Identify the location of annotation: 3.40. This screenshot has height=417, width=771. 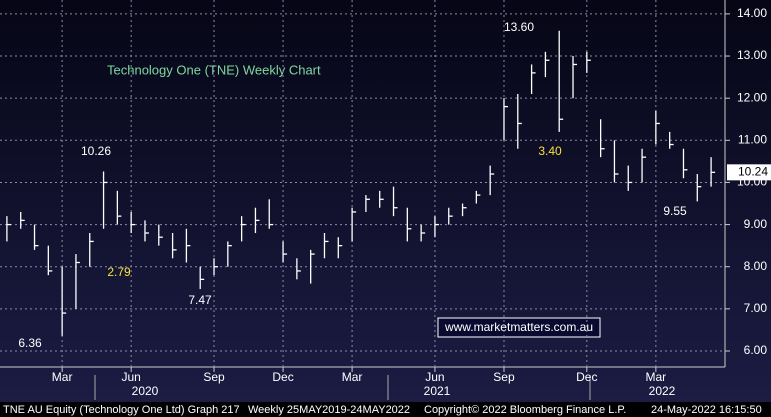
(550, 151).